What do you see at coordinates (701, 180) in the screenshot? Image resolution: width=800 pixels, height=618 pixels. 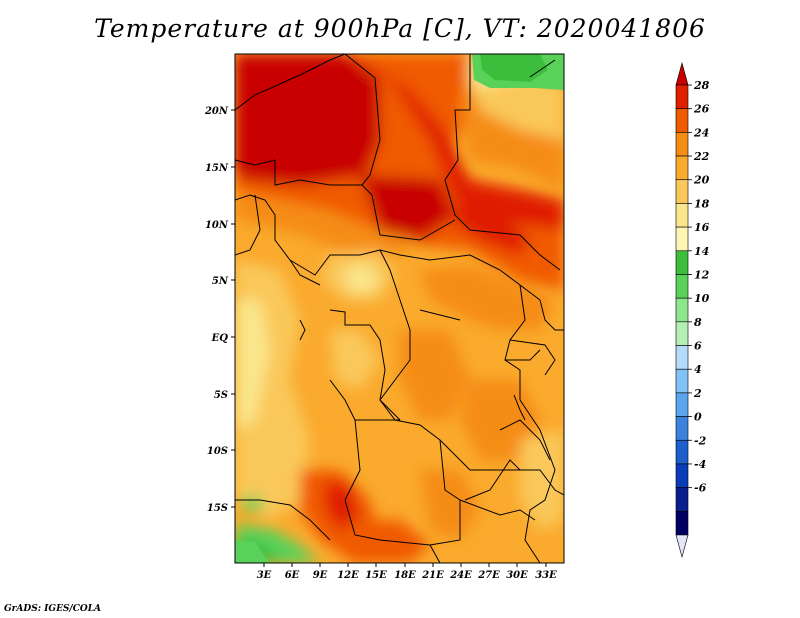 I see `colorbar-label: 20` at bounding box center [701, 180].